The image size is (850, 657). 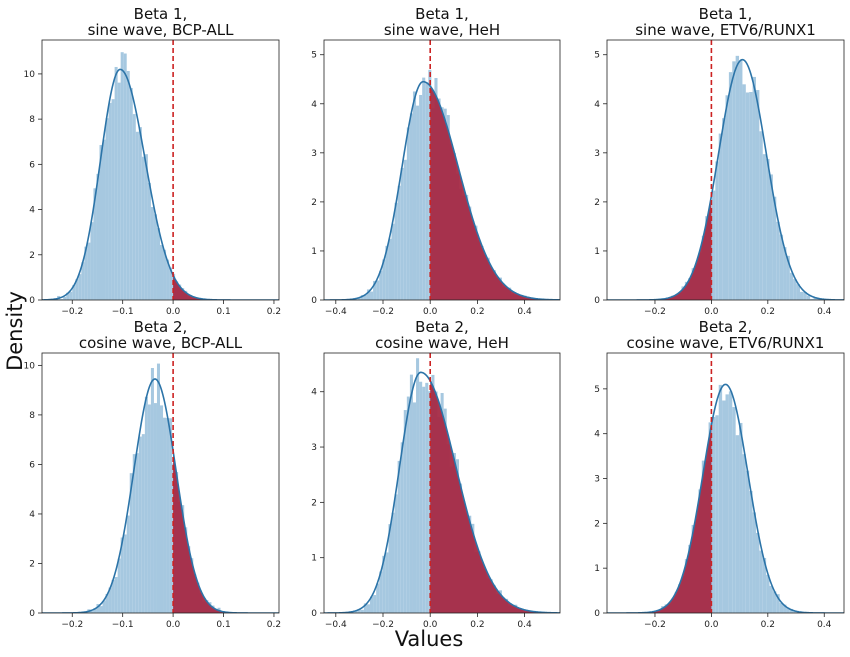 What do you see at coordinates (597, 252) in the screenshot?
I see `y-tick-label: 1` at bounding box center [597, 252].